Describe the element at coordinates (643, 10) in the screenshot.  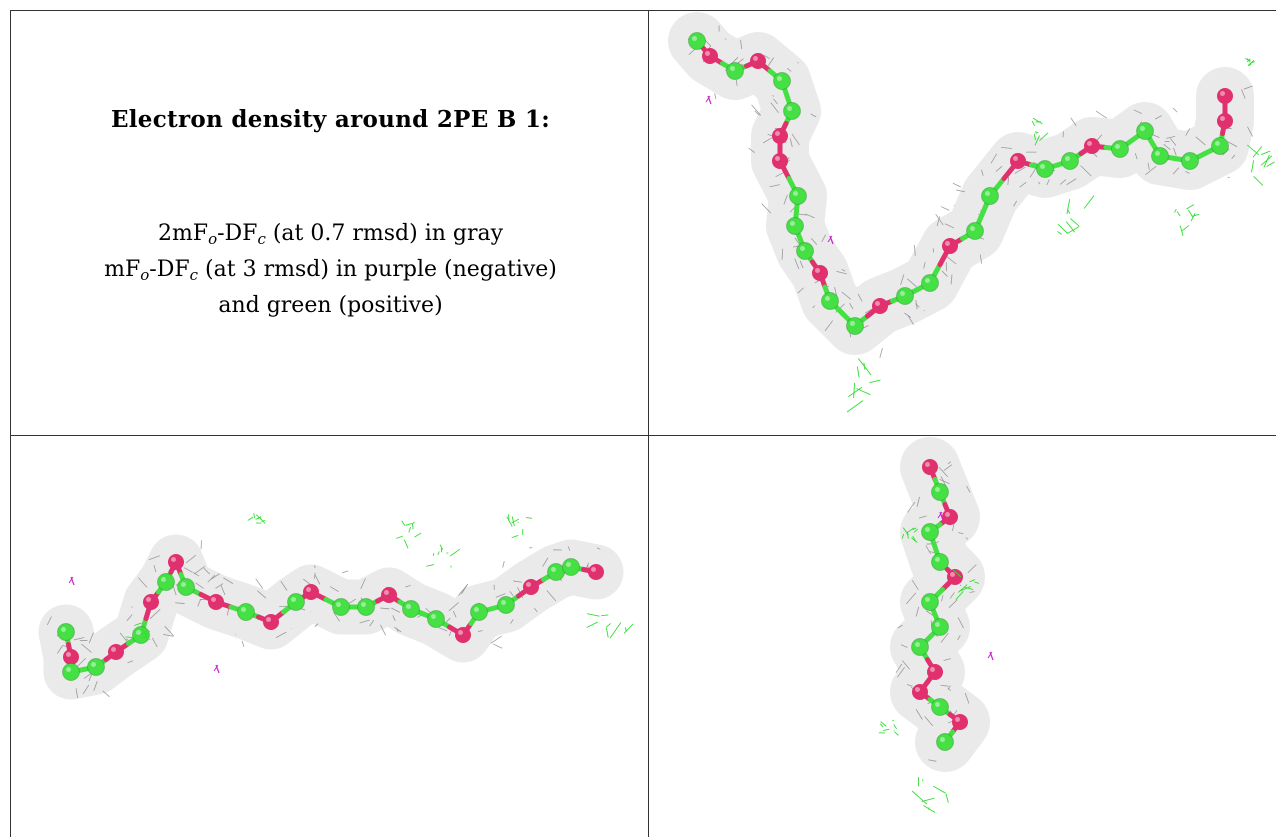
I see `table-border-top` at that location.